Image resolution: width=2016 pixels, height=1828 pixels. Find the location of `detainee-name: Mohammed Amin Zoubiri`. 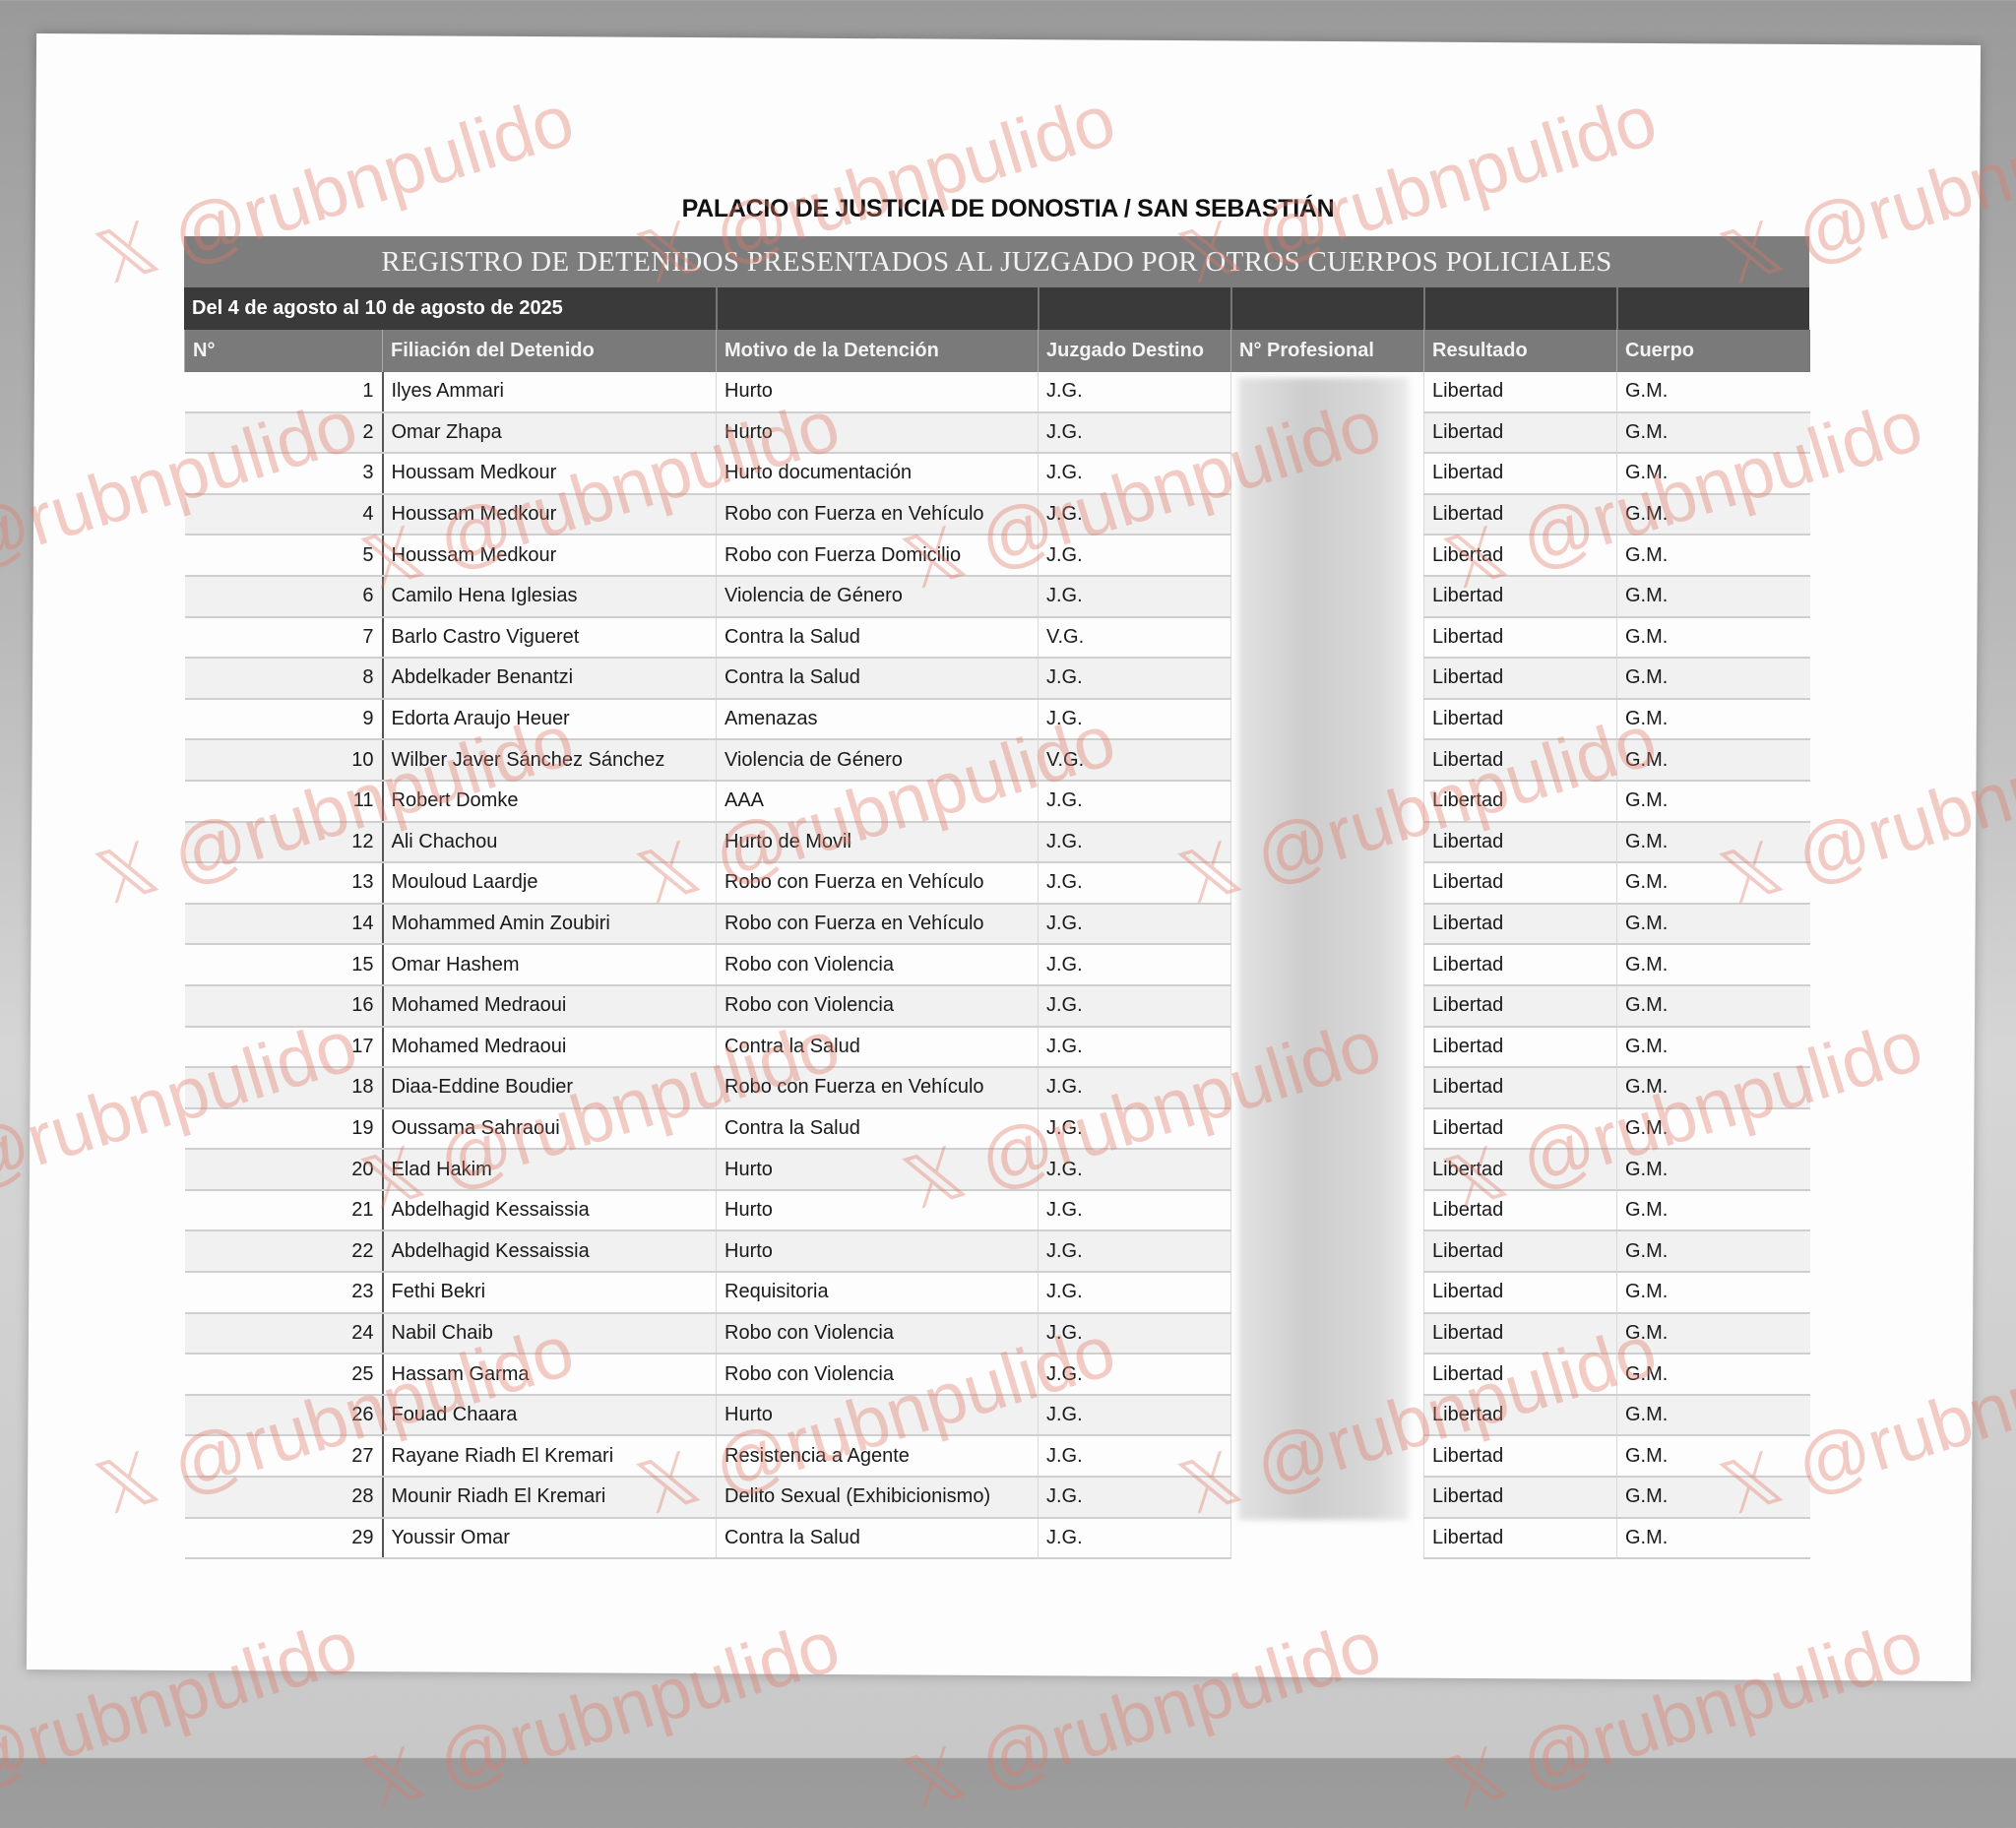

detainee-name: Mohammed Amin Zoubiri is located at coordinates (549, 924).